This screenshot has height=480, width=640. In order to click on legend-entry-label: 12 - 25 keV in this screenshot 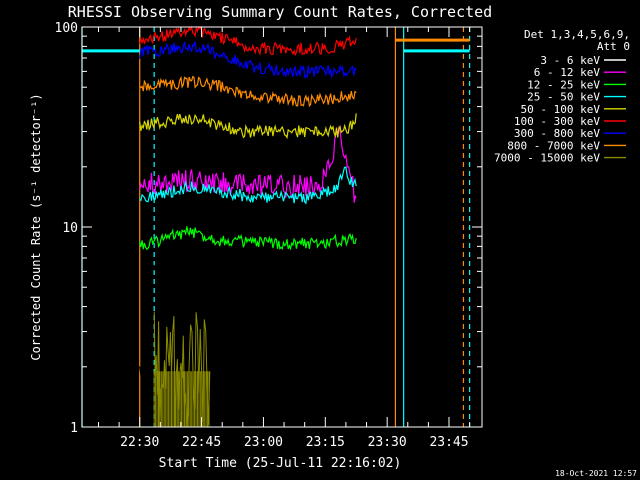, I will do `click(563, 84)`.